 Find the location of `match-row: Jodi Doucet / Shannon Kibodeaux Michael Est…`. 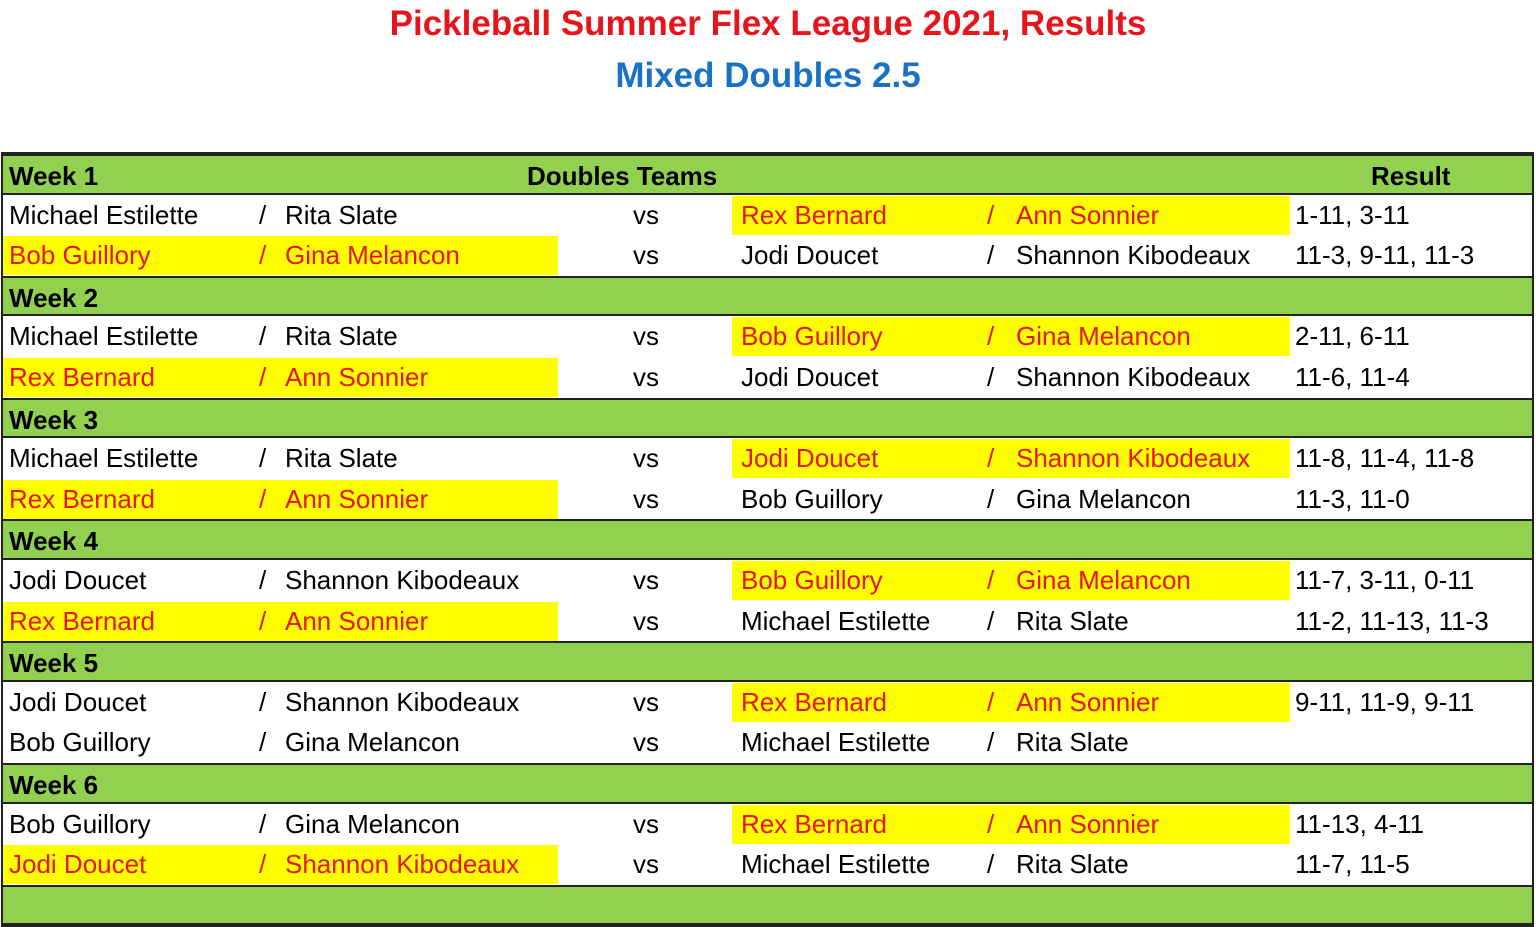

match-row: Jodi Doucet / Shannon Kibodeaux Michael Est… is located at coordinates (767, 864).